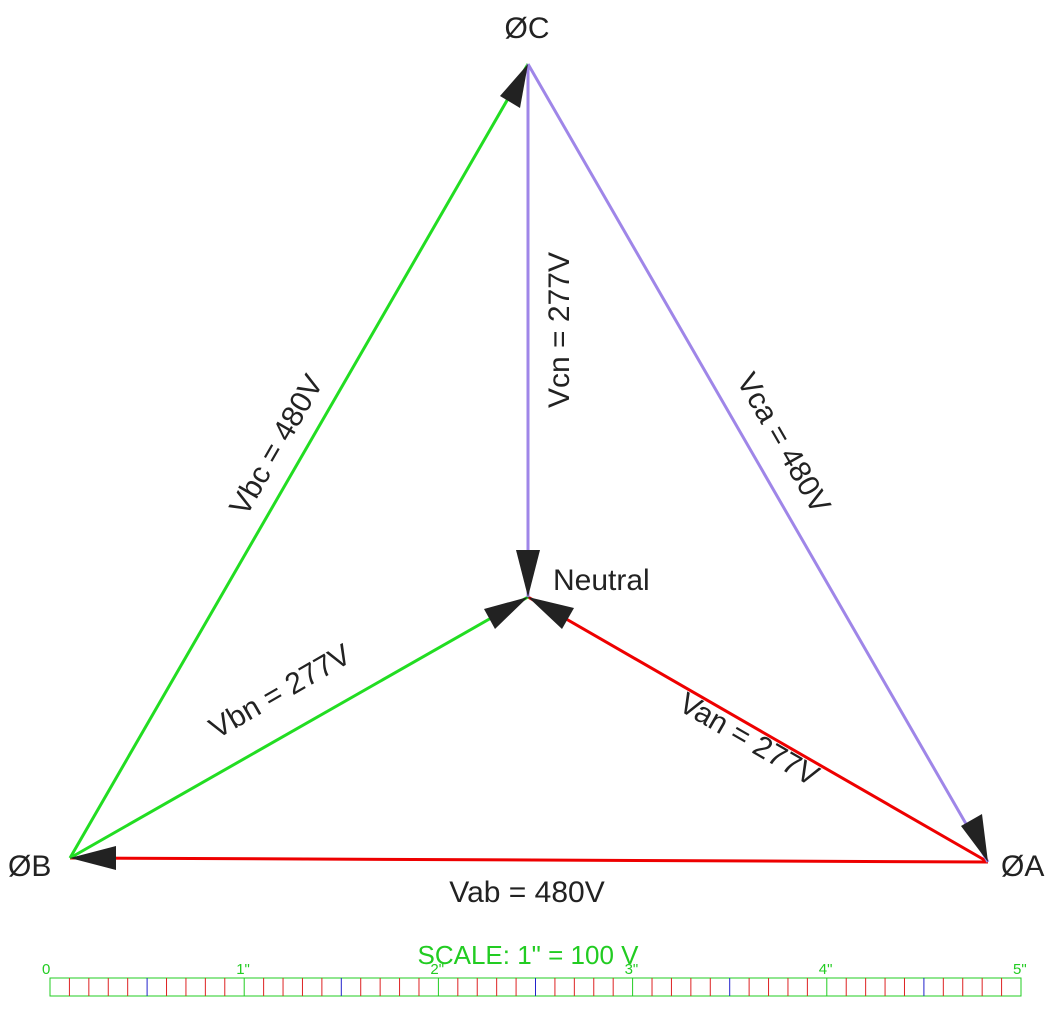 The height and width of the screenshot is (1028, 1056). I want to click on scale-title: SCALE: 1" = 100 V, so click(529, 955).